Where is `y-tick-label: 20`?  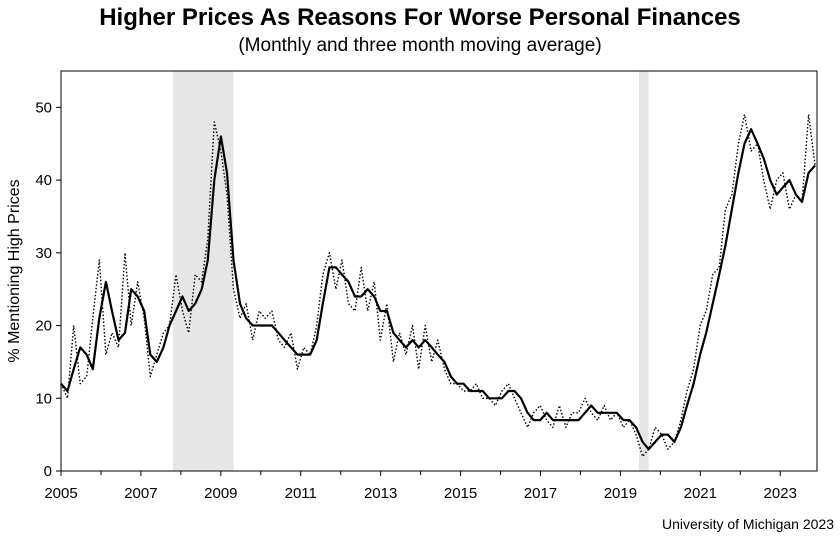 y-tick-label: 20 is located at coordinates (43, 326).